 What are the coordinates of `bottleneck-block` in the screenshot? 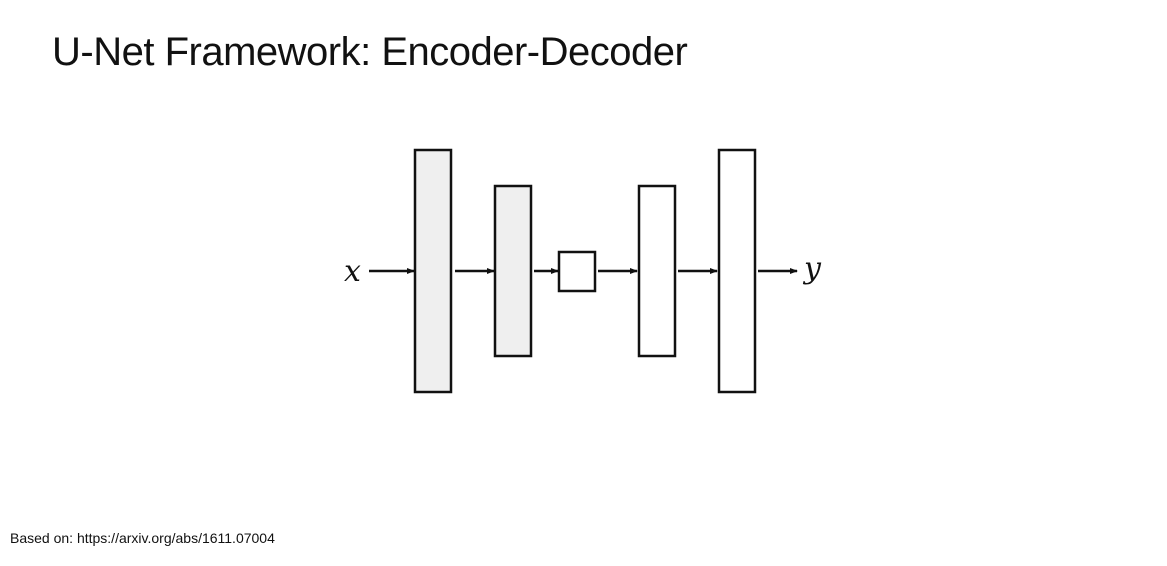 It's located at (577, 271).